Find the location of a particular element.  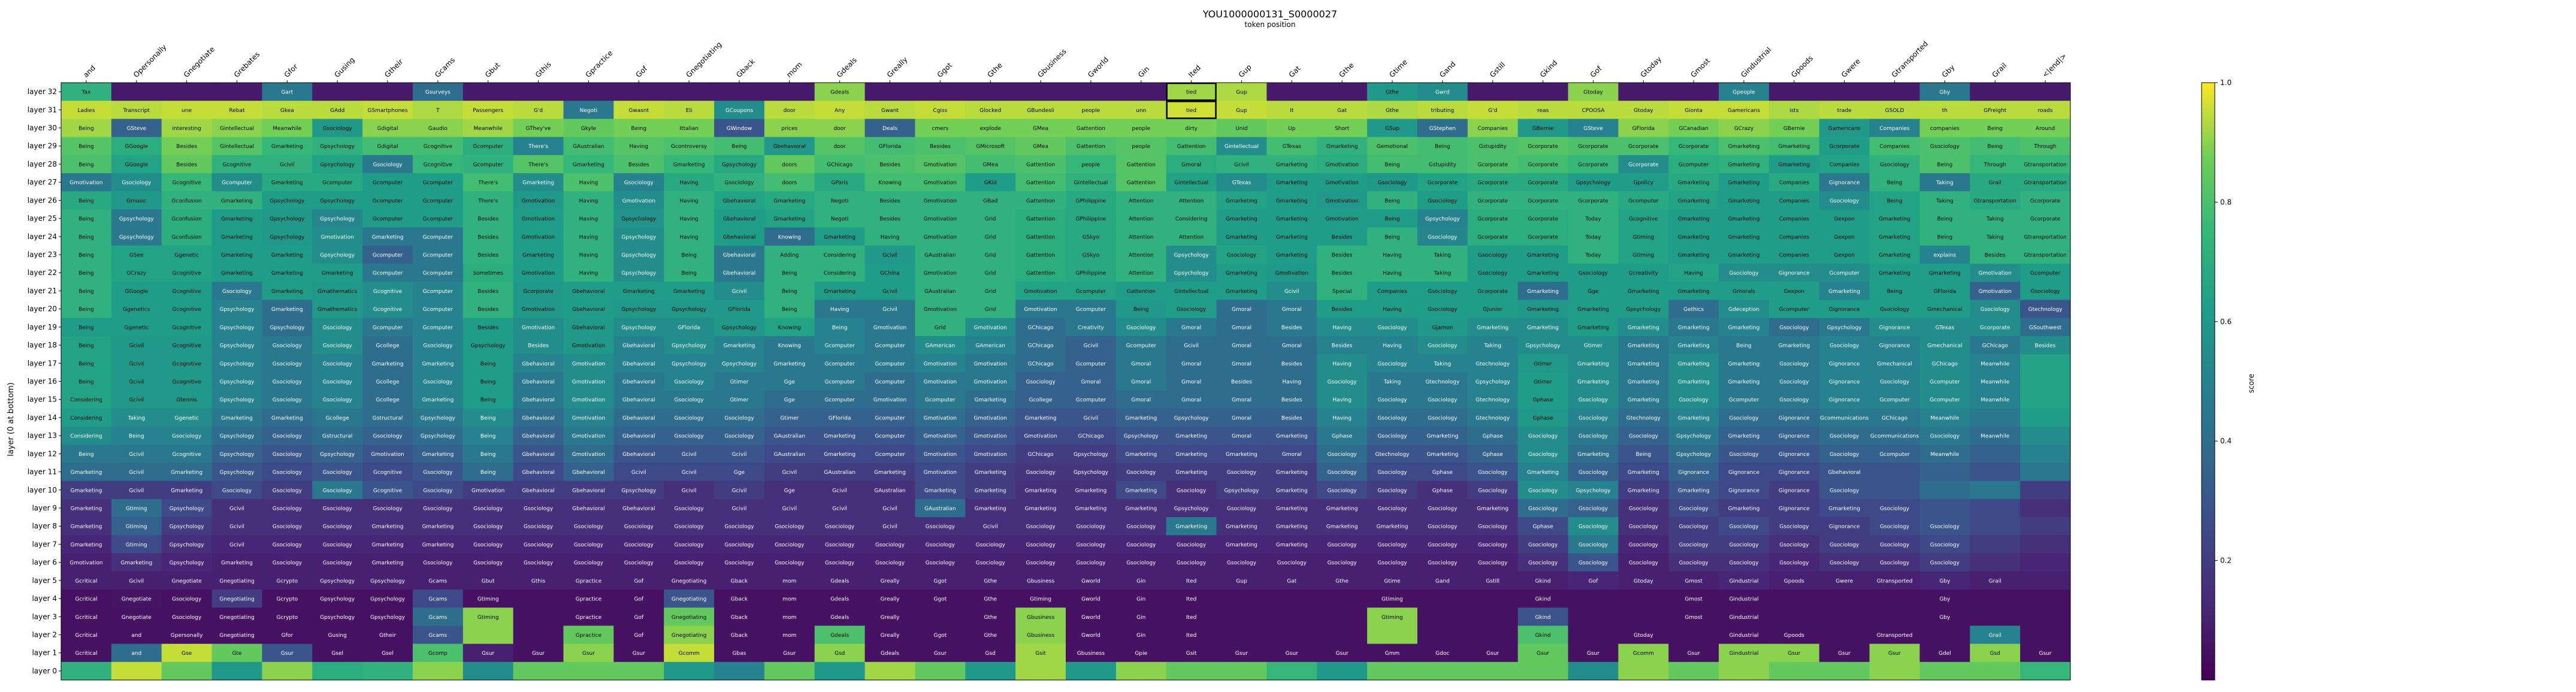

cell-label: Besides is located at coordinates (487, 310).